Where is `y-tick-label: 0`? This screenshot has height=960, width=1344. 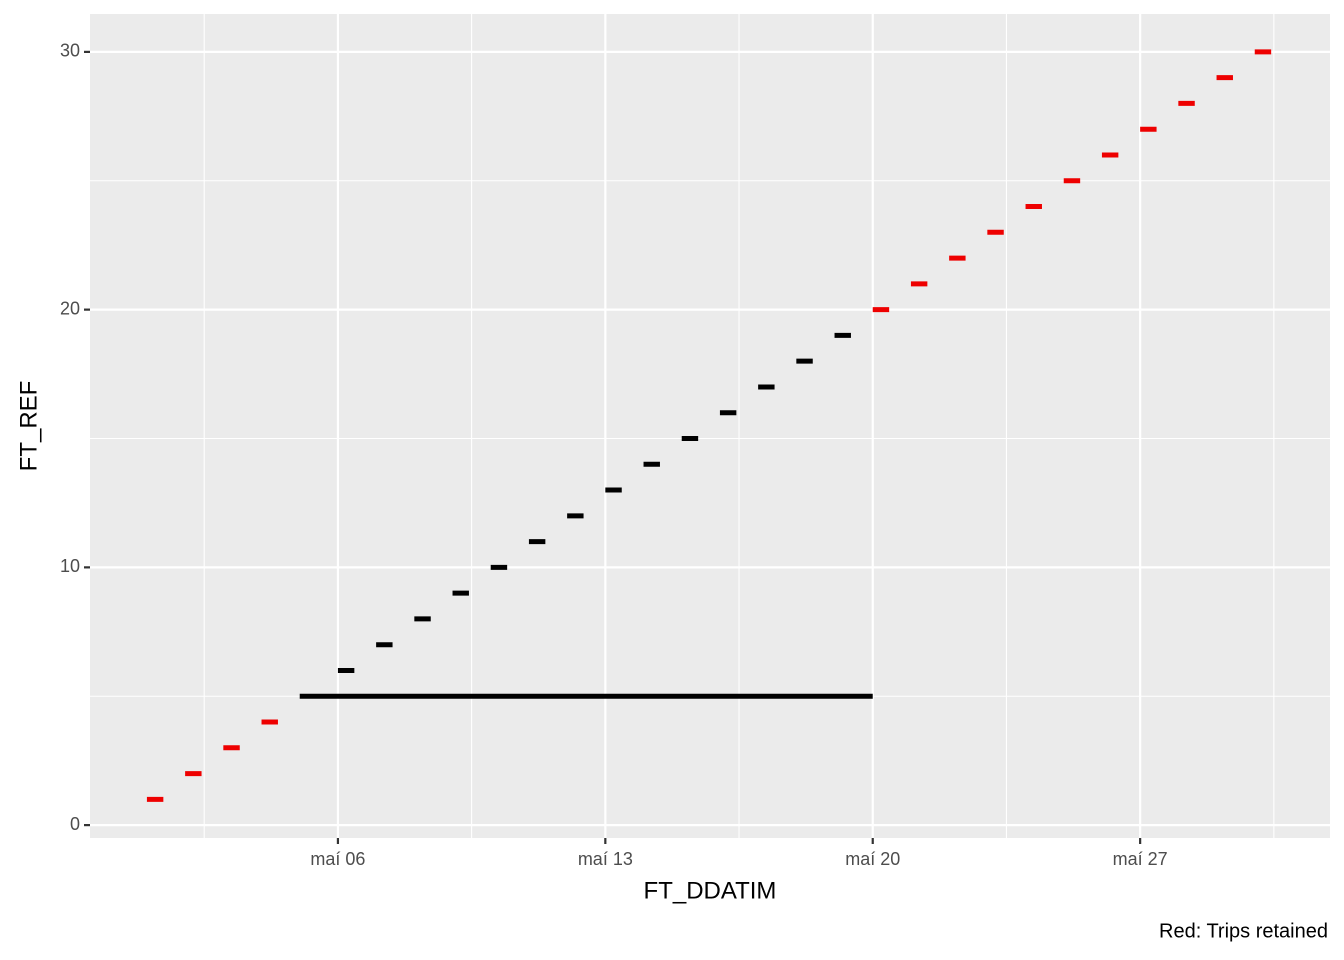 y-tick-label: 0 is located at coordinates (75, 824).